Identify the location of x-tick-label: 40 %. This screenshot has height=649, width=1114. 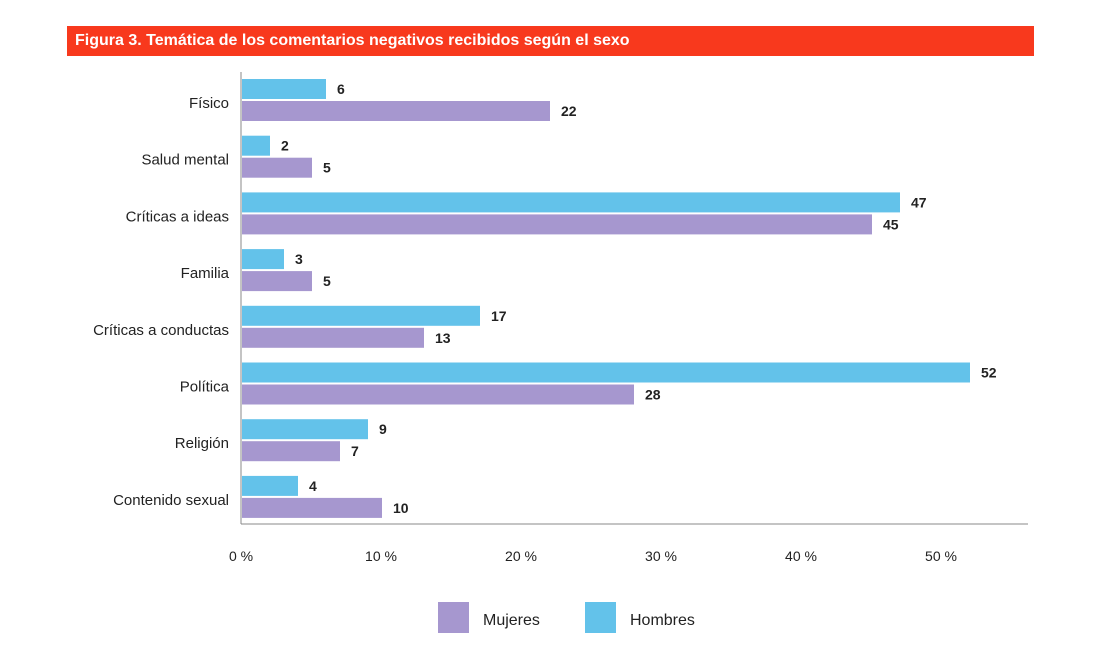
(801, 556).